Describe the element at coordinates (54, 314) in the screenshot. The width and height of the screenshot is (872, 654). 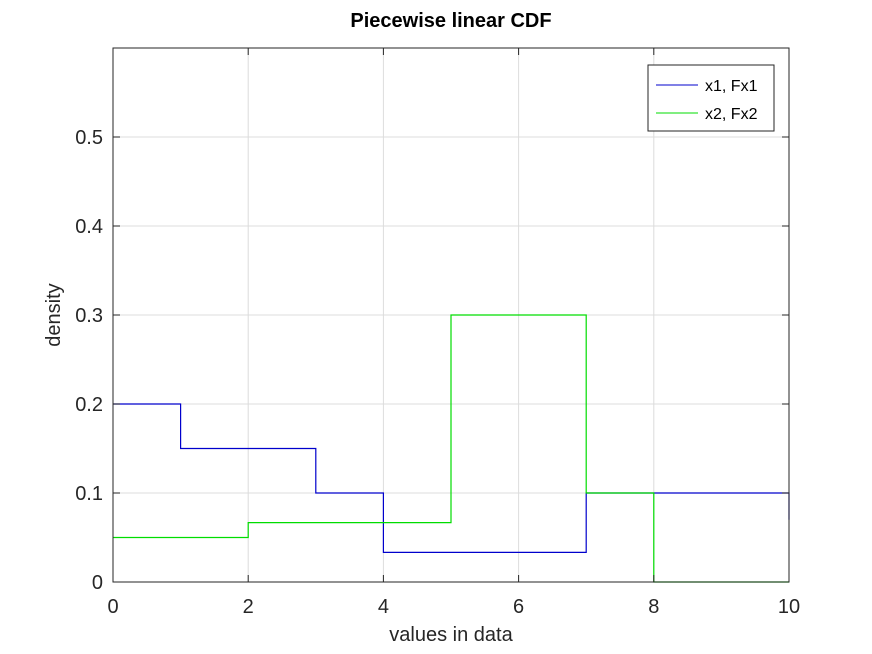
I see `y-axis-label: density` at that location.